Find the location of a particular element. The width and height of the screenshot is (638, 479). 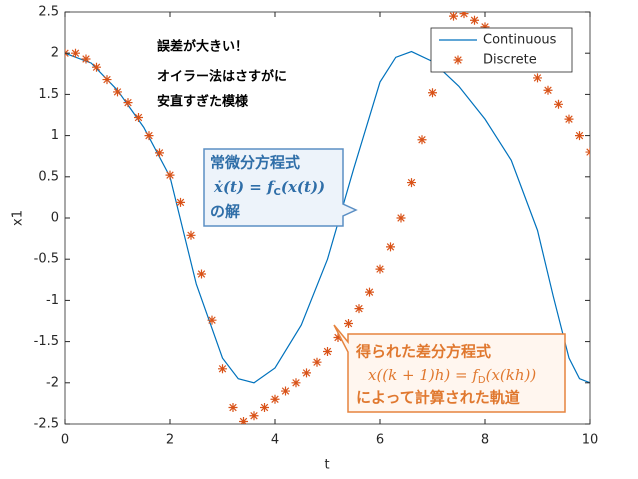

y-tick-label: -2.5 is located at coordinates (46, 424).